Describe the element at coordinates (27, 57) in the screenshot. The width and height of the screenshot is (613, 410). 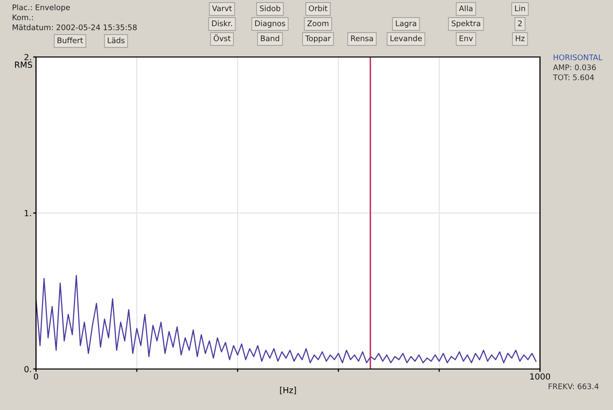
I see `y-tick-label: 2.` at that location.